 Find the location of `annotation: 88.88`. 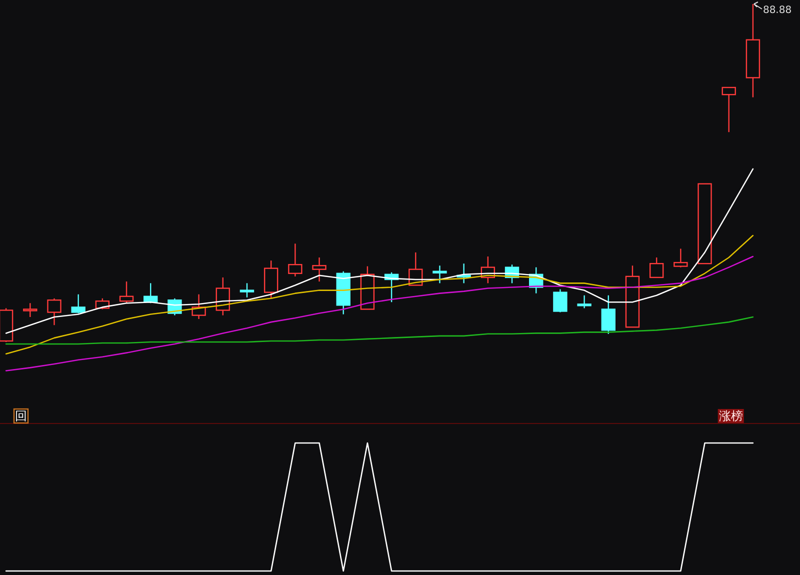

annotation: 88.88 is located at coordinates (777, 10).